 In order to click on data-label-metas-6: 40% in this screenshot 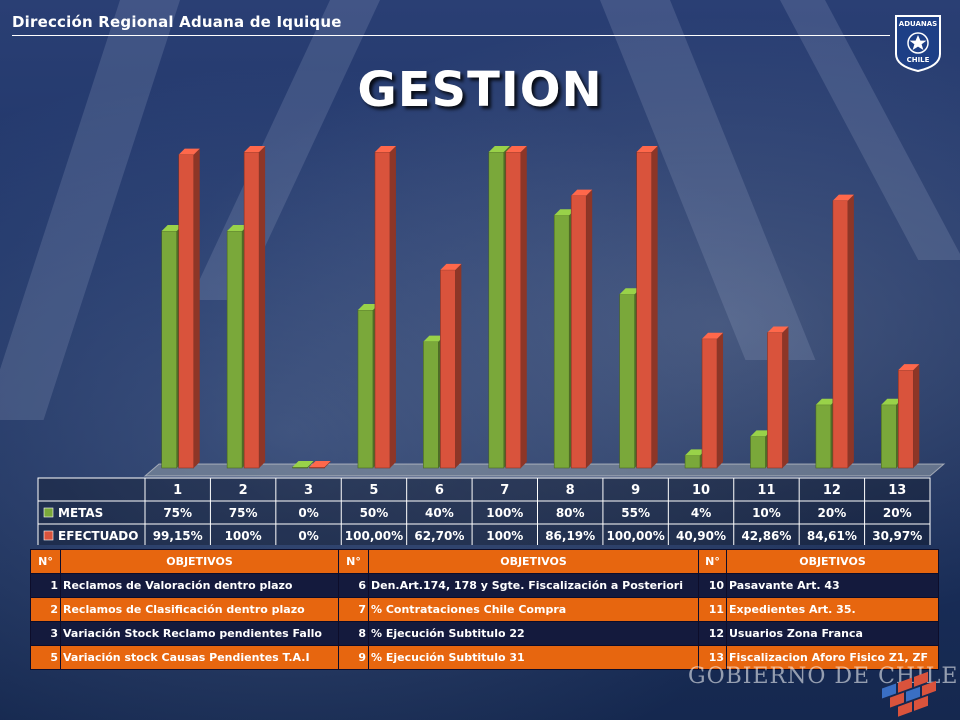, I will do `click(439, 513)`.